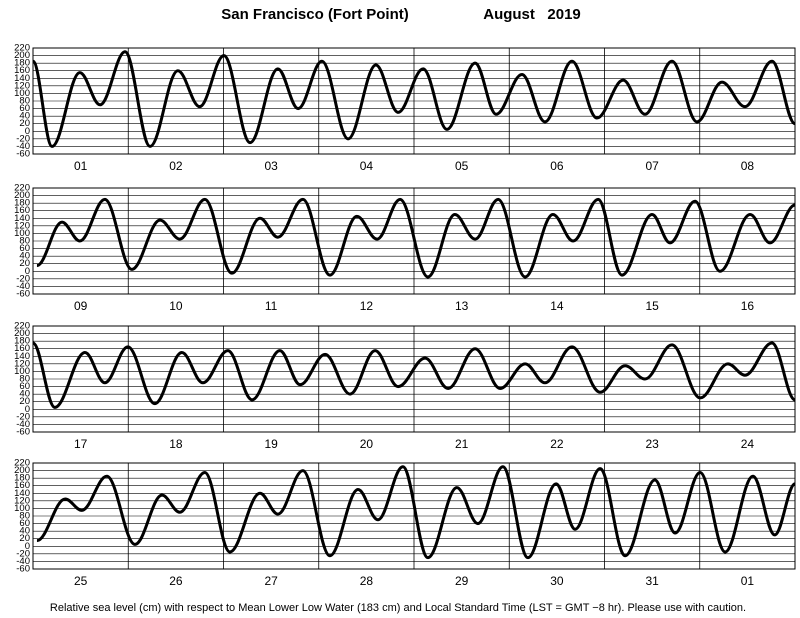 This screenshot has width=800, height=618. What do you see at coordinates (532, 14) in the screenshot?
I see `chart-date: August 2019` at bounding box center [532, 14].